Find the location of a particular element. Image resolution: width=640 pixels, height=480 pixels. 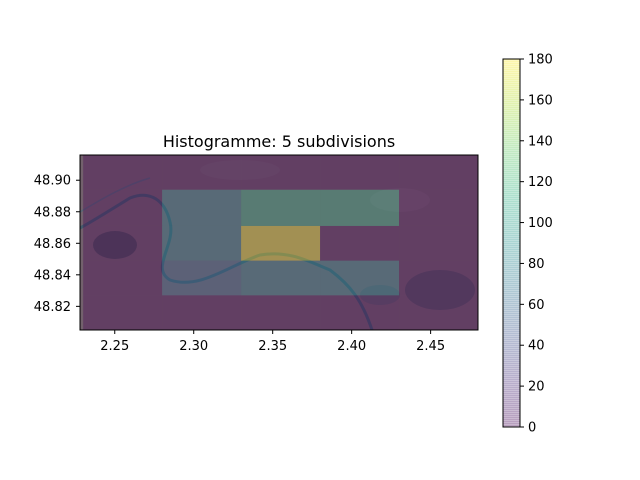

colorbar-tick-label: 40 is located at coordinates (536, 346).